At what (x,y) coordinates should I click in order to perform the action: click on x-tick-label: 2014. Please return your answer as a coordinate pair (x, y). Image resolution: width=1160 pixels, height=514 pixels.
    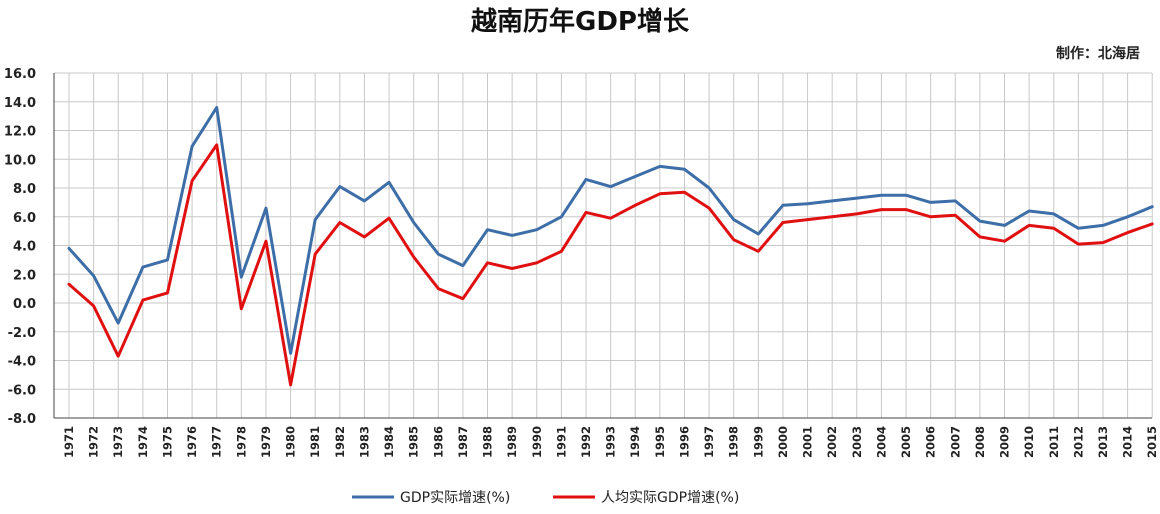
    Looking at the image, I should click on (1128, 442).